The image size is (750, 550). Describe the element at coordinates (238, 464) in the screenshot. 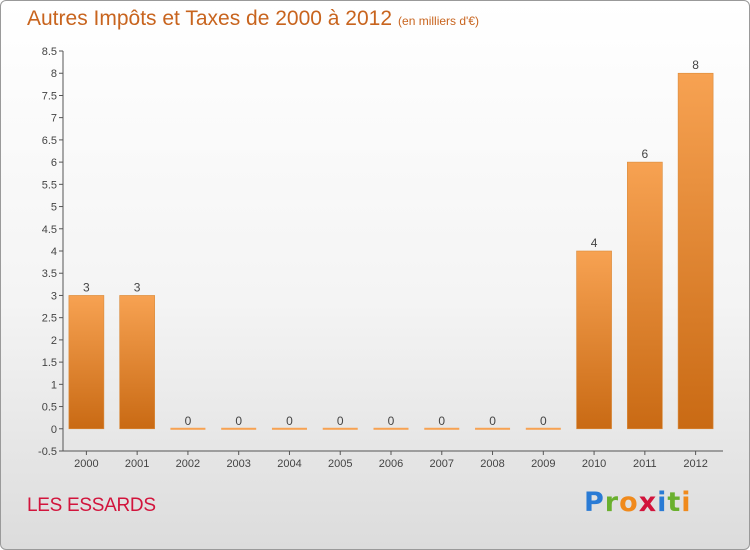

I see `x-tick-label: 2003` at that location.